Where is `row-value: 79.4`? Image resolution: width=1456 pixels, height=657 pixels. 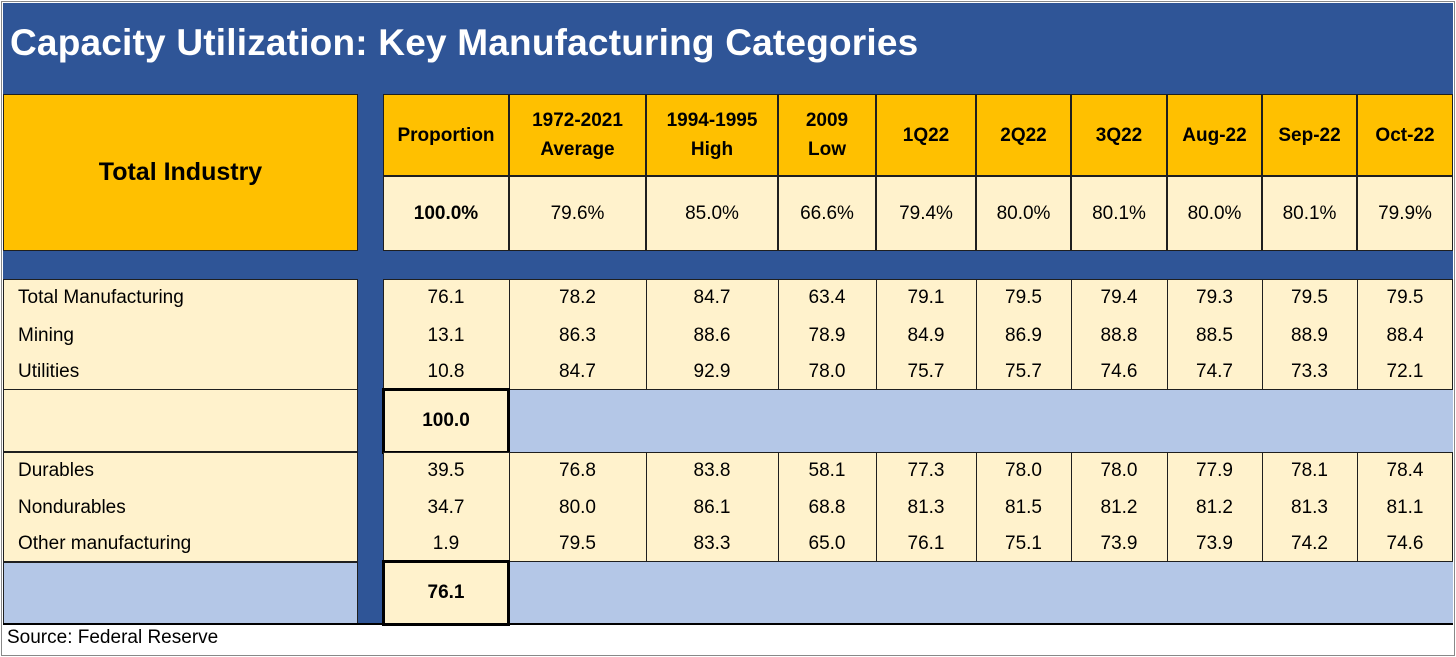 row-value: 79.4 is located at coordinates (1119, 297).